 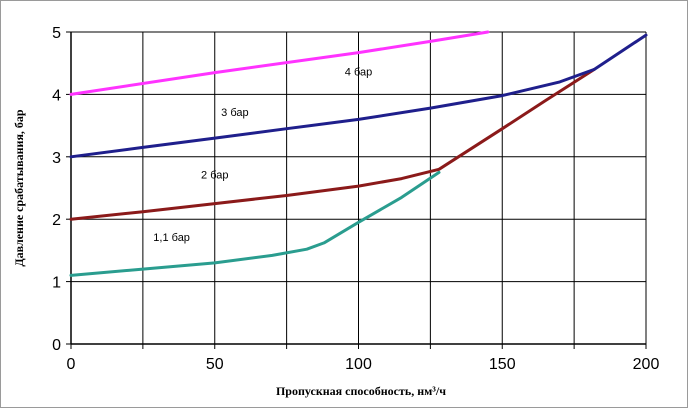 What do you see at coordinates (171, 238) in the screenshot?
I see `series-annotation-4: 1,1 бар` at bounding box center [171, 238].